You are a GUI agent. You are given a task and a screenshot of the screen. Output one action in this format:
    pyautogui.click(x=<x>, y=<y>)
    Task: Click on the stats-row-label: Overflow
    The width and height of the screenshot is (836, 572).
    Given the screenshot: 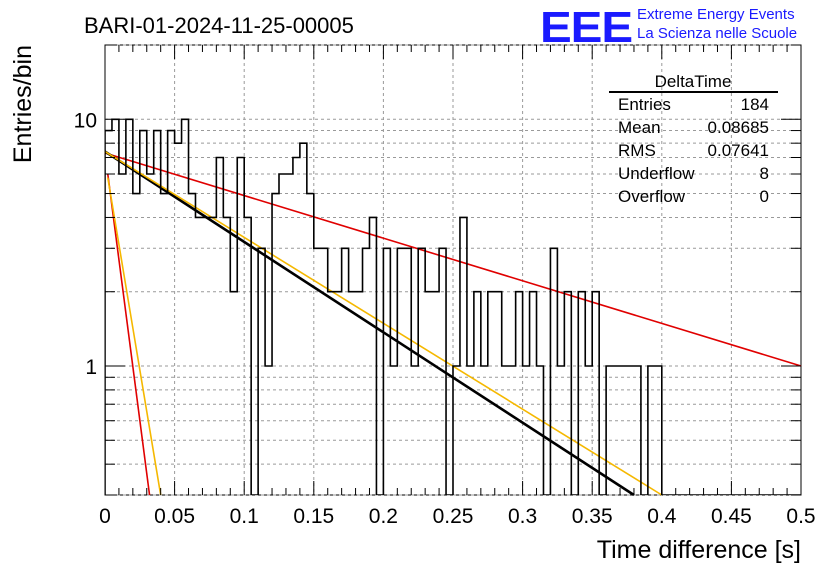 What is the action you would take?
    pyautogui.click(x=652, y=196)
    